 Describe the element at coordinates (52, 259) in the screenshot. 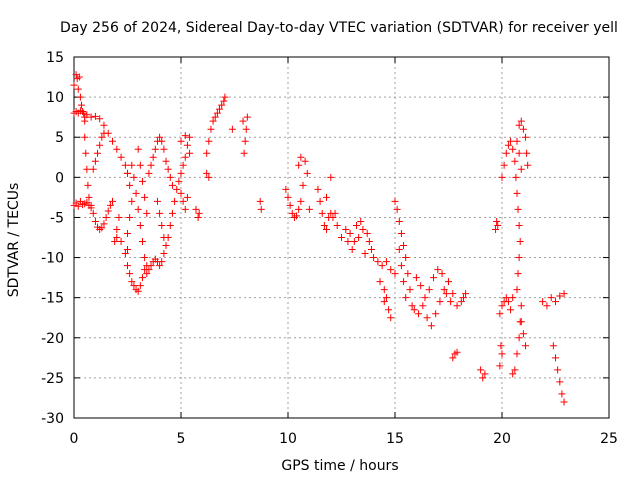

I see `y-tick-label: -10` at that location.